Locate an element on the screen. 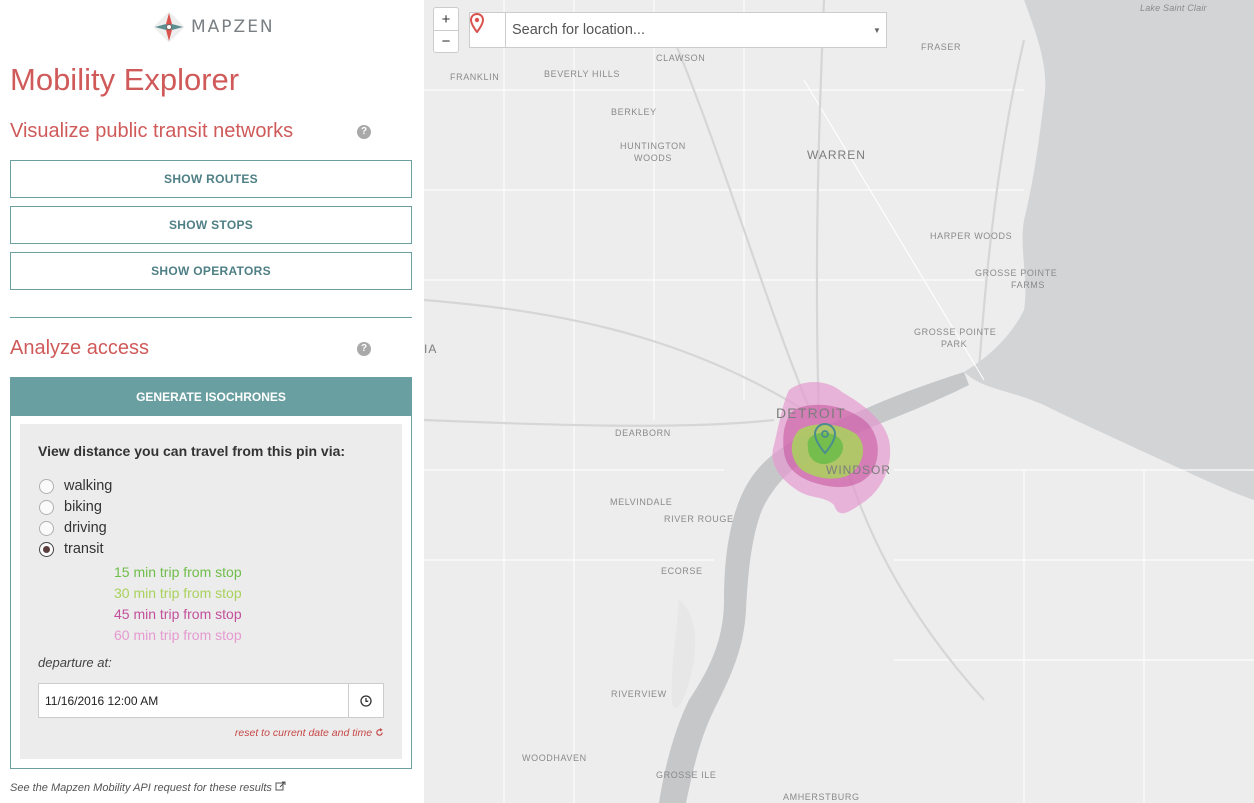  mode-transit-option: transit is located at coordinates (71, 549).